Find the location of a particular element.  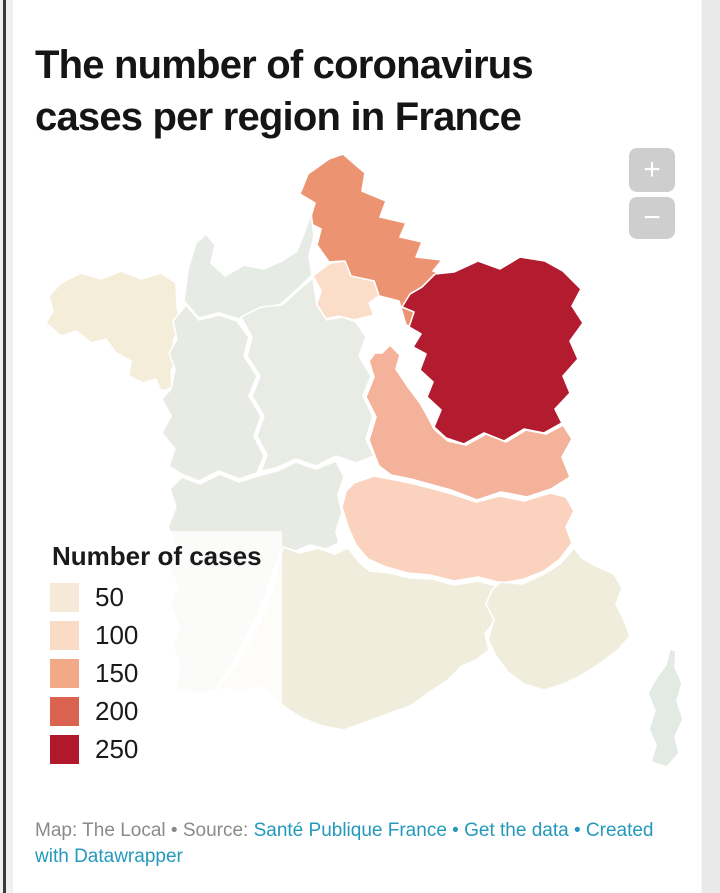

region-grand-est is located at coordinates (492, 350).